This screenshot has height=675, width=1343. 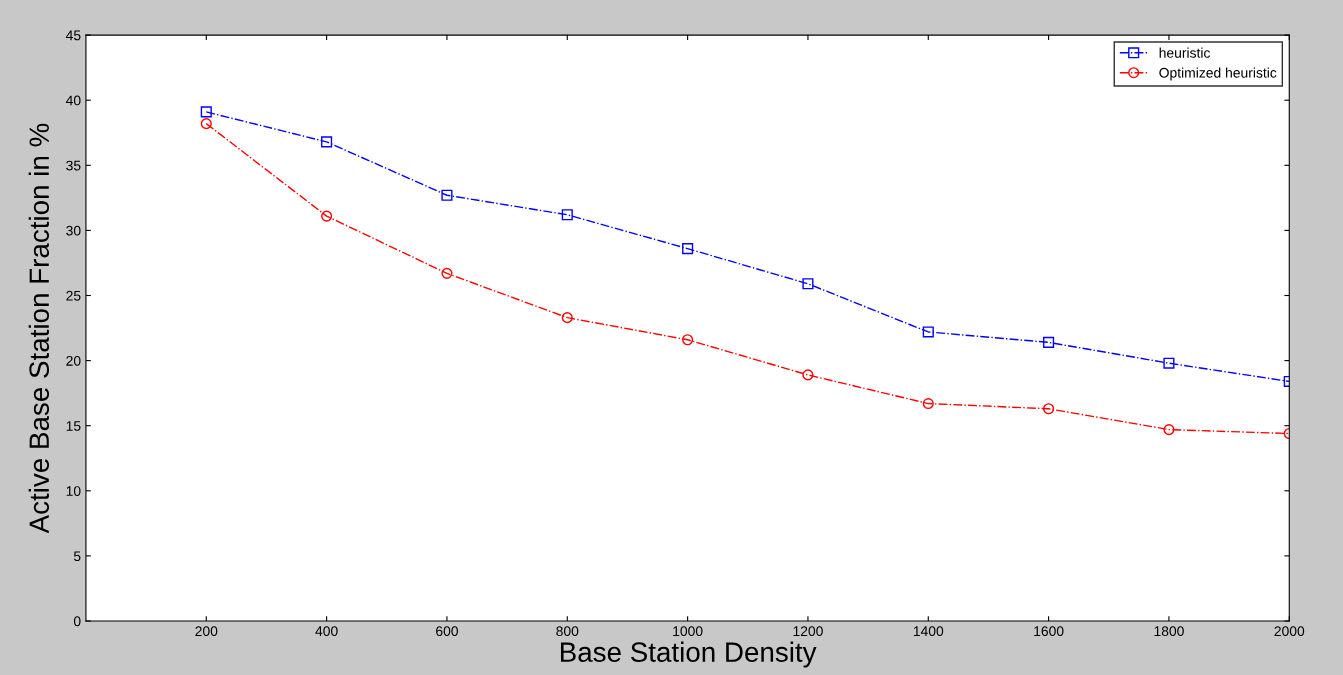 What do you see at coordinates (1185, 52) in the screenshot?
I see `legend-label: heuristic` at bounding box center [1185, 52].